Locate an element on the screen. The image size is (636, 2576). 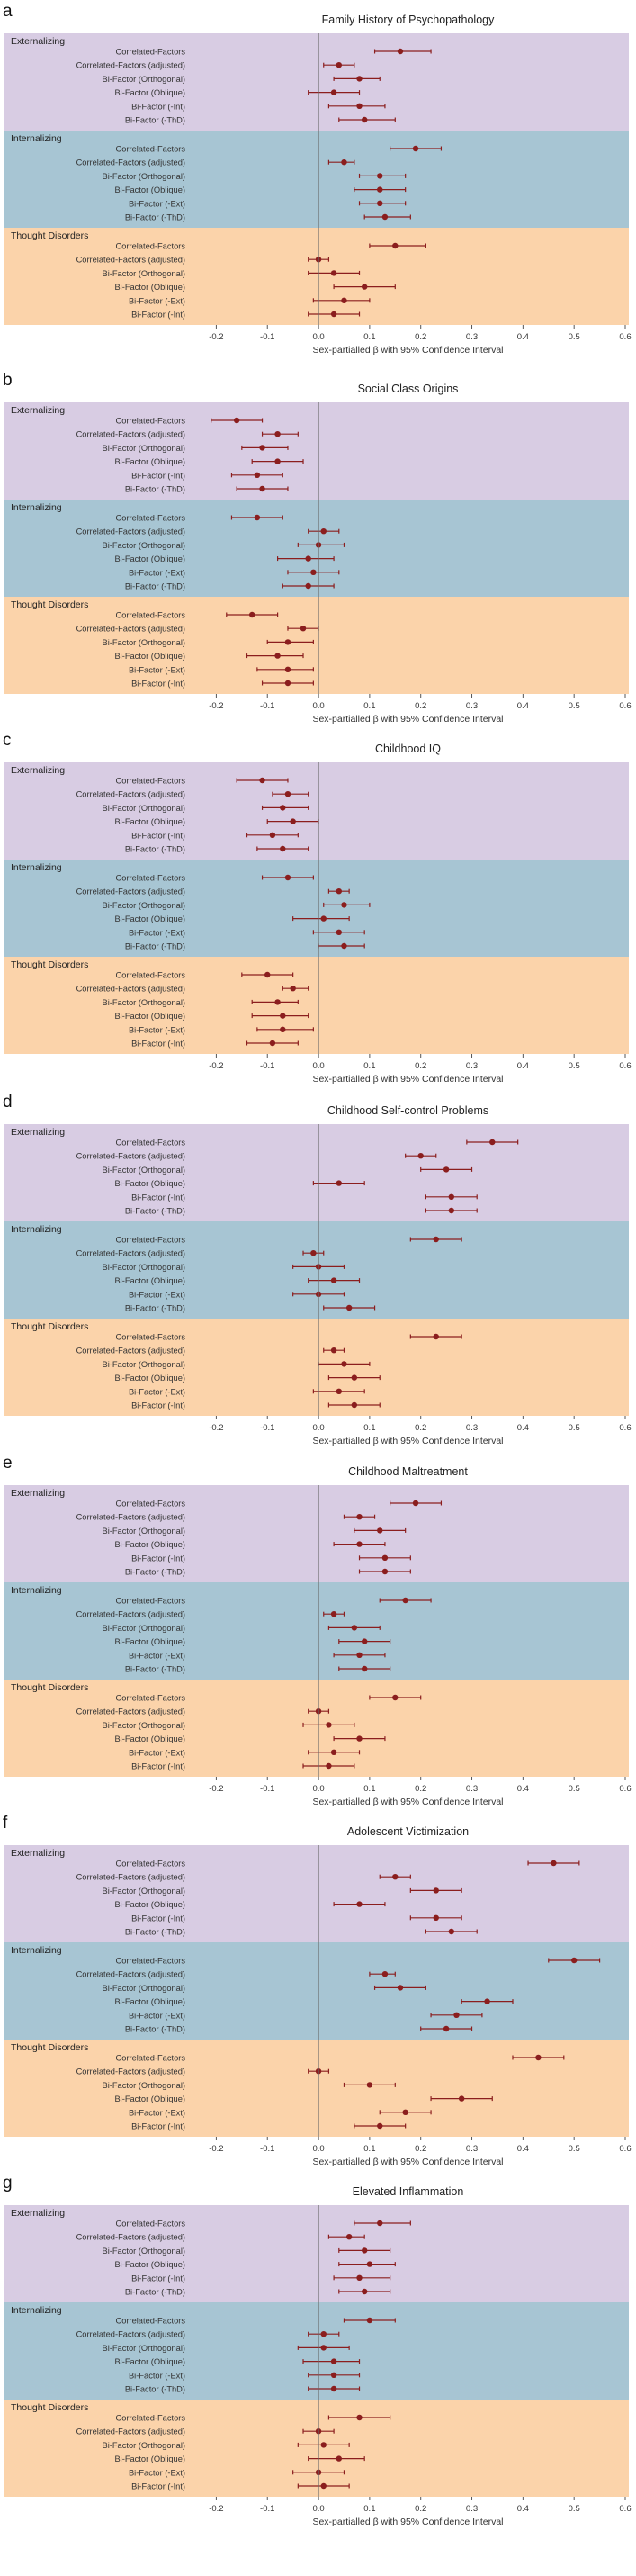
panel-b-row-label: Bi-Factor (Oblique) is located at coordinates (149, 656).